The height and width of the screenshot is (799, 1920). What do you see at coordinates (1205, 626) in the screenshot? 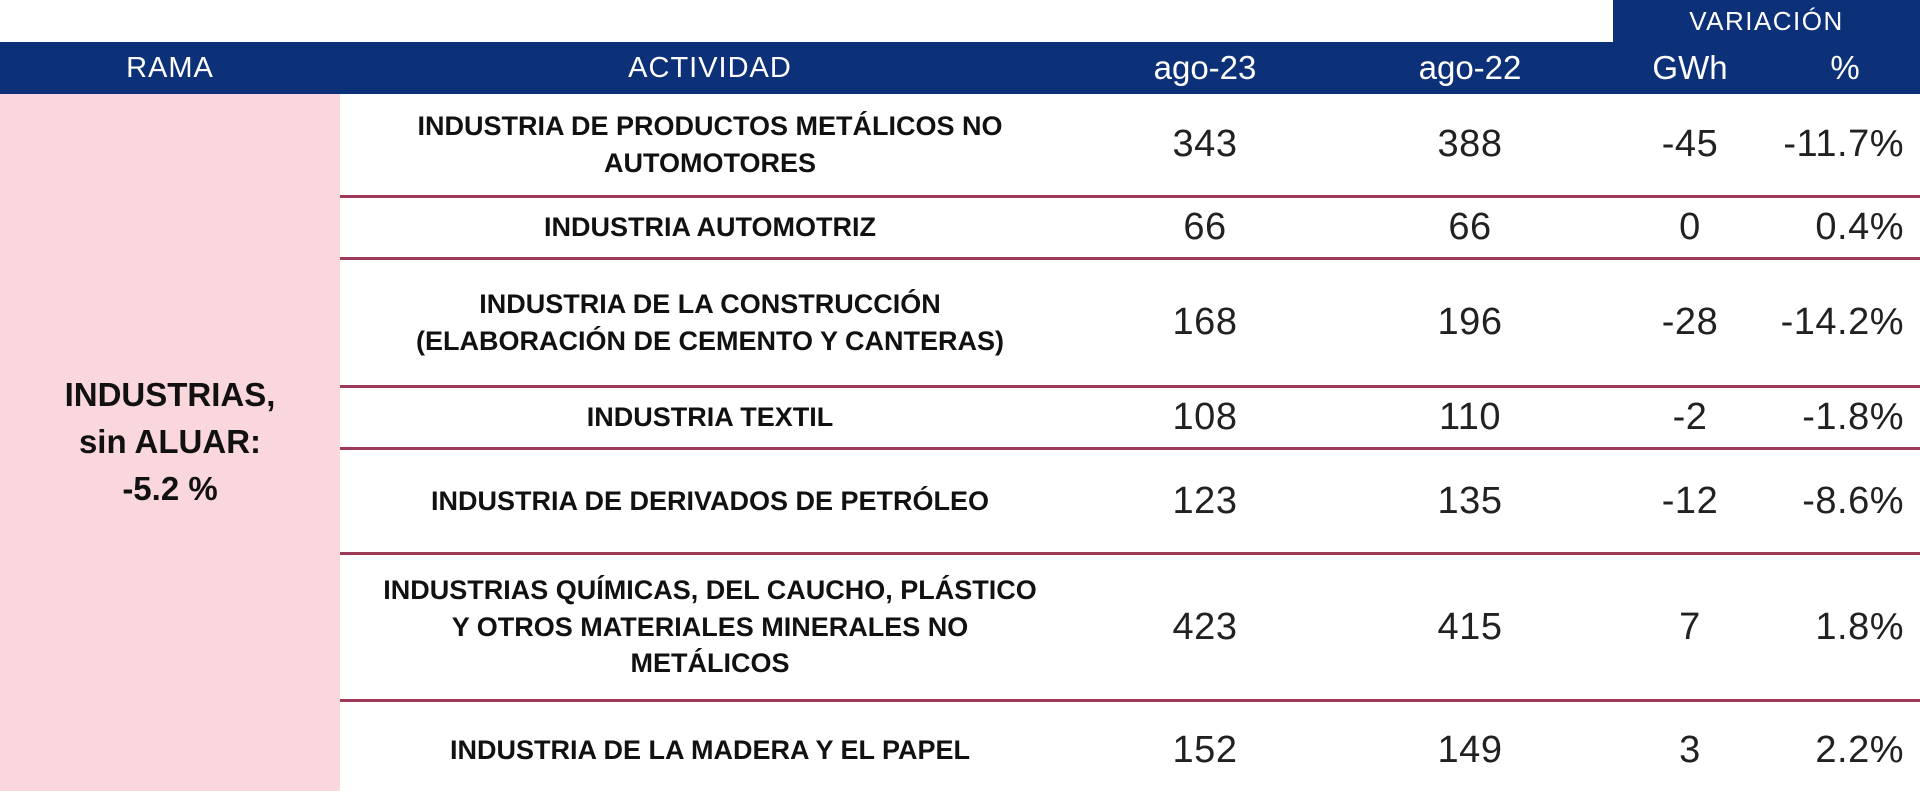
I see `ago23-cell: 423` at bounding box center [1205, 626].